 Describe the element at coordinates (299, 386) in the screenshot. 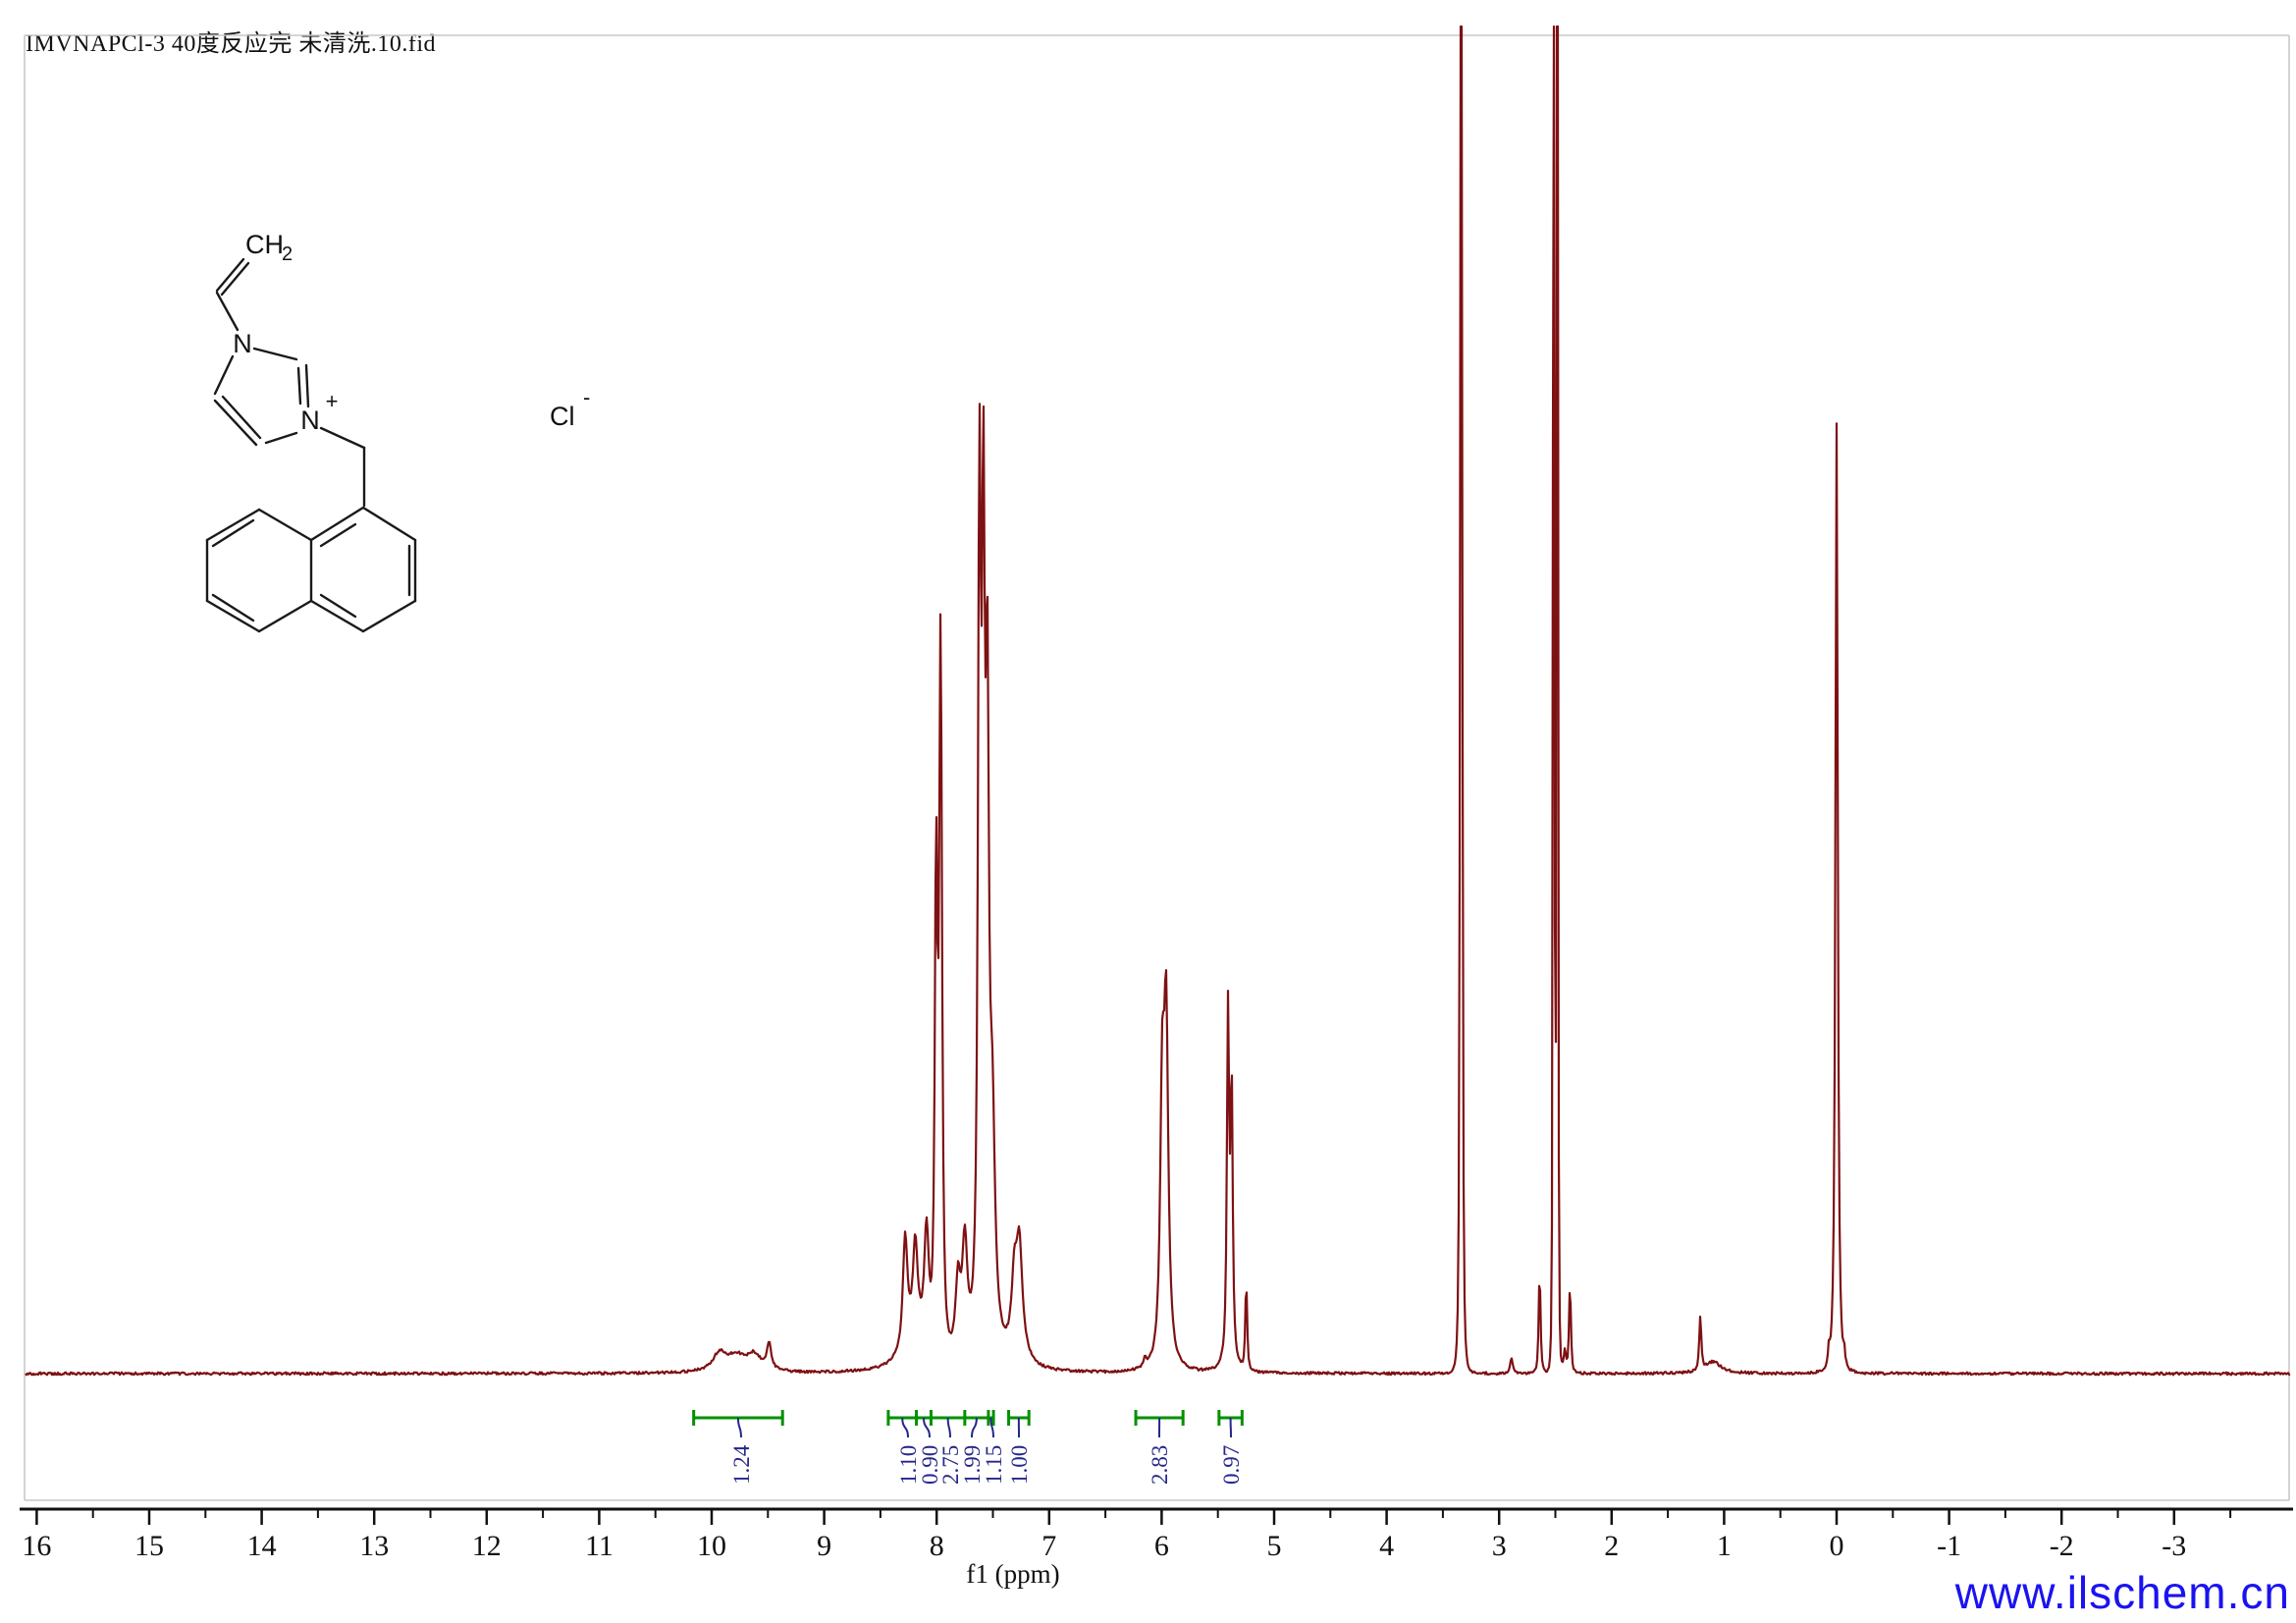

I see `bond-c2-n3-b` at that location.